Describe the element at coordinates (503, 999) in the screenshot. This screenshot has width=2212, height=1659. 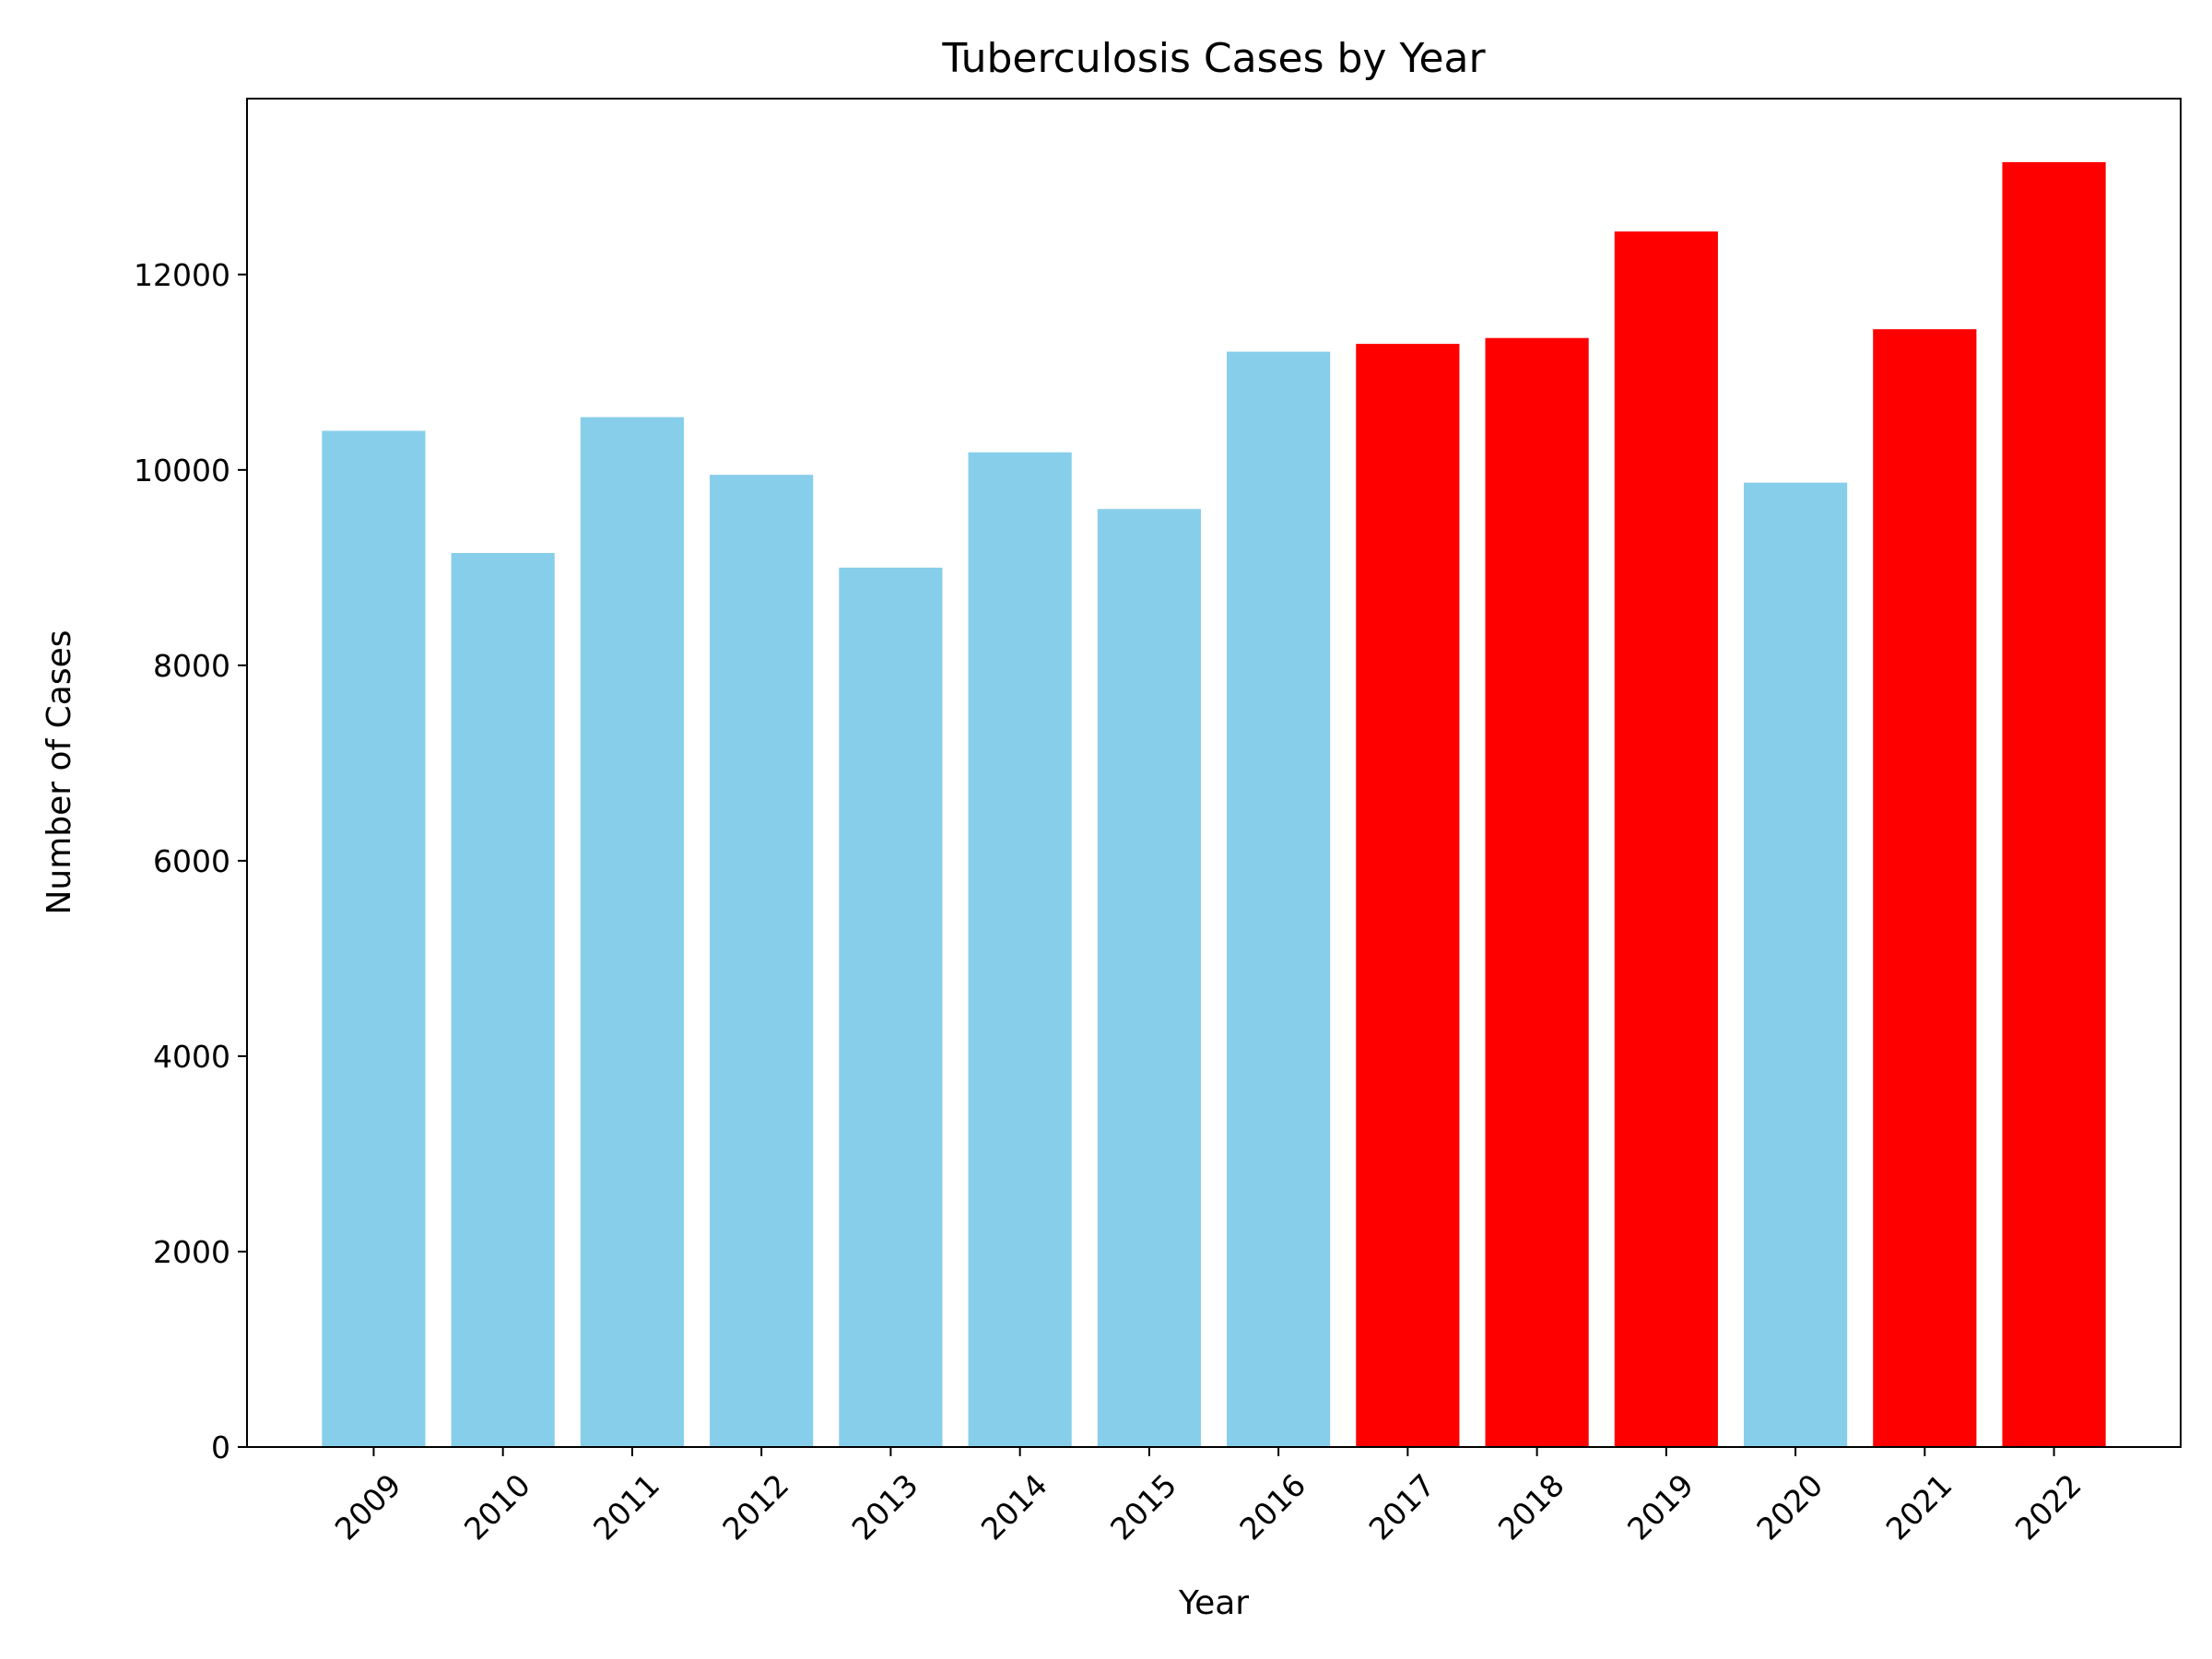
I see `bar-2010` at that location.